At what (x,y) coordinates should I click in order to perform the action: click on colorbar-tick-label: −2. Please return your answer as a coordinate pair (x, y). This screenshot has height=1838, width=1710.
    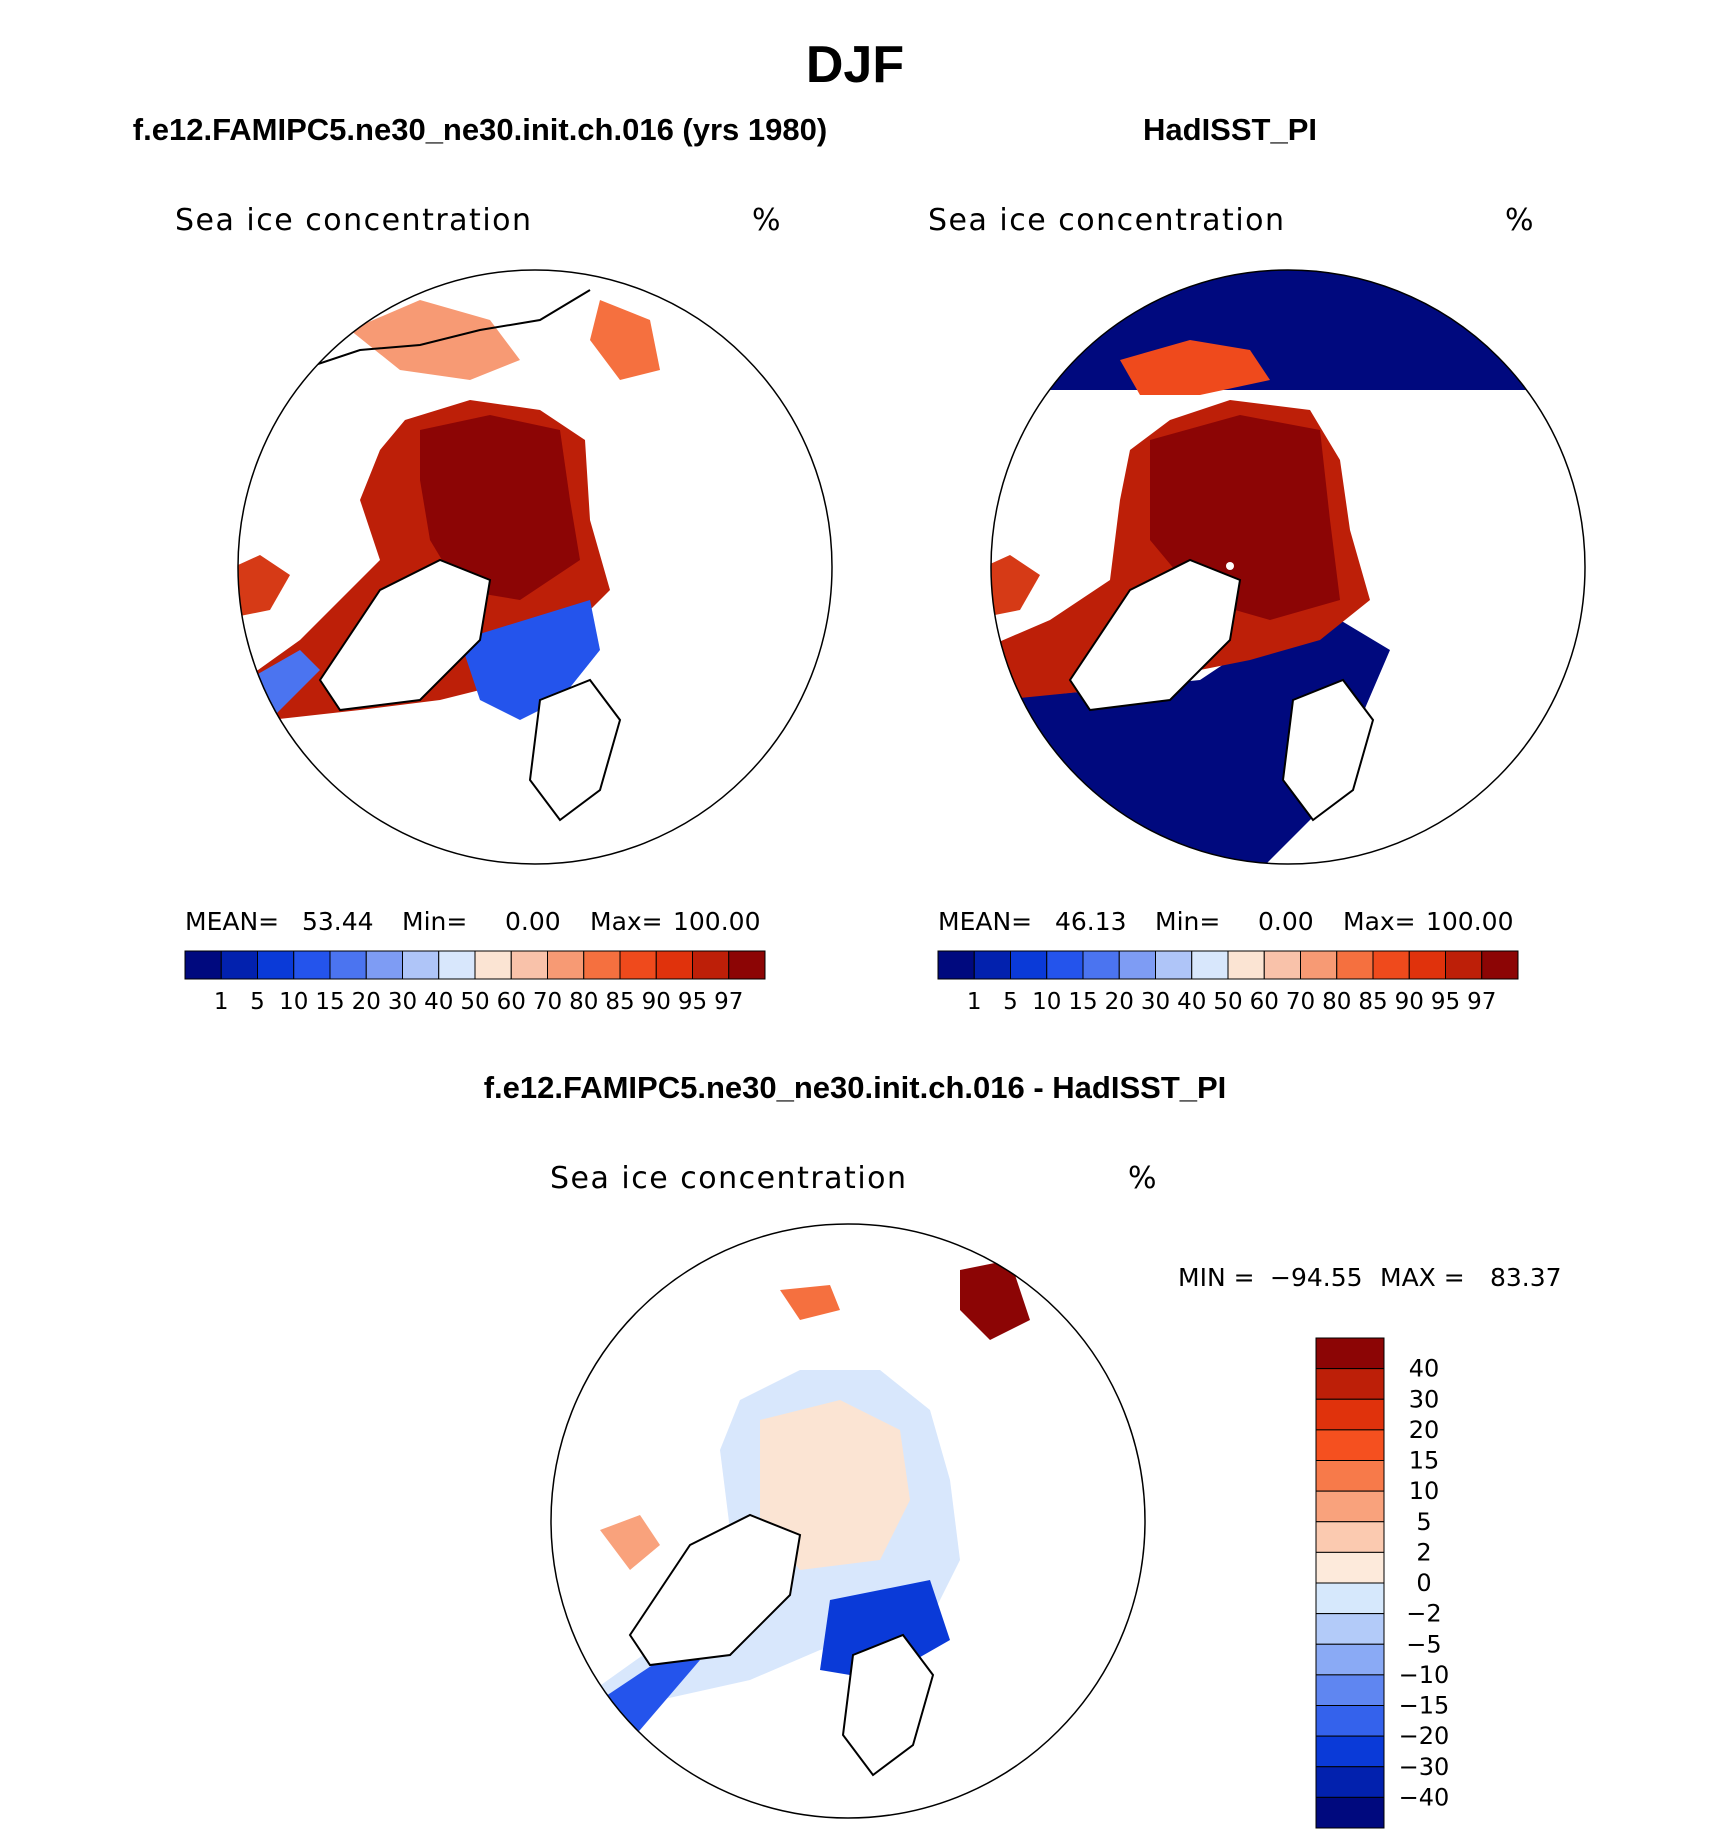
    Looking at the image, I should click on (1423, 1614).